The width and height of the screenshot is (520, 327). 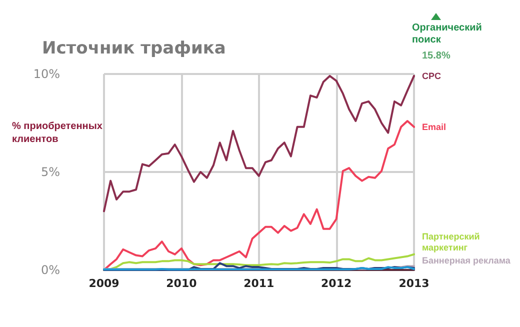 I want to click on x-tick-label: 2010, so click(x=182, y=283).